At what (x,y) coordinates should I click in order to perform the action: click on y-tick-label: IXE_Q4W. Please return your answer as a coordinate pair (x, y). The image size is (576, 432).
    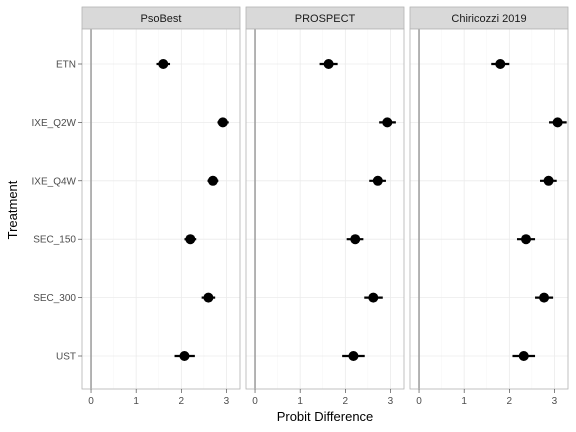
    Looking at the image, I should click on (54, 181).